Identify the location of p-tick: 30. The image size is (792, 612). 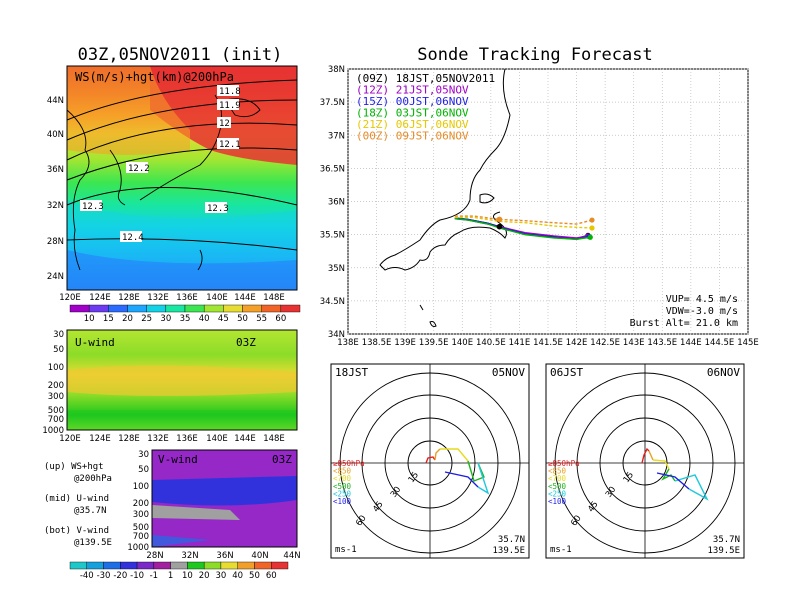
(143, 455).